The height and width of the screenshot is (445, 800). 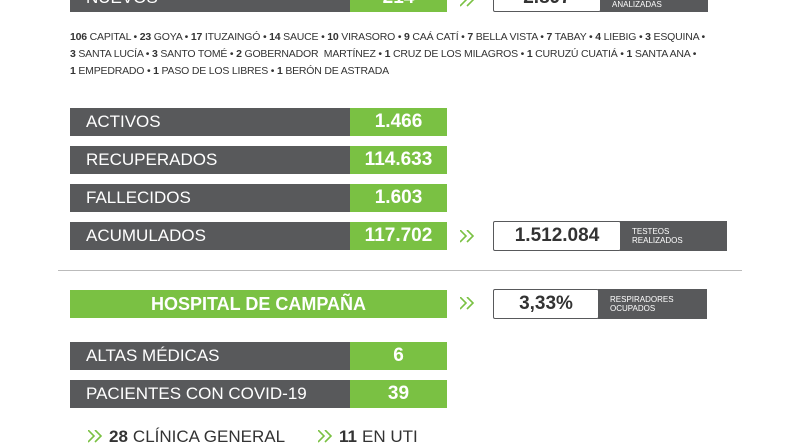 What do you see at coordinates (570, 37) in the screenshot?
I see `locality-name: TABAY` at bounding box center [570, 37].